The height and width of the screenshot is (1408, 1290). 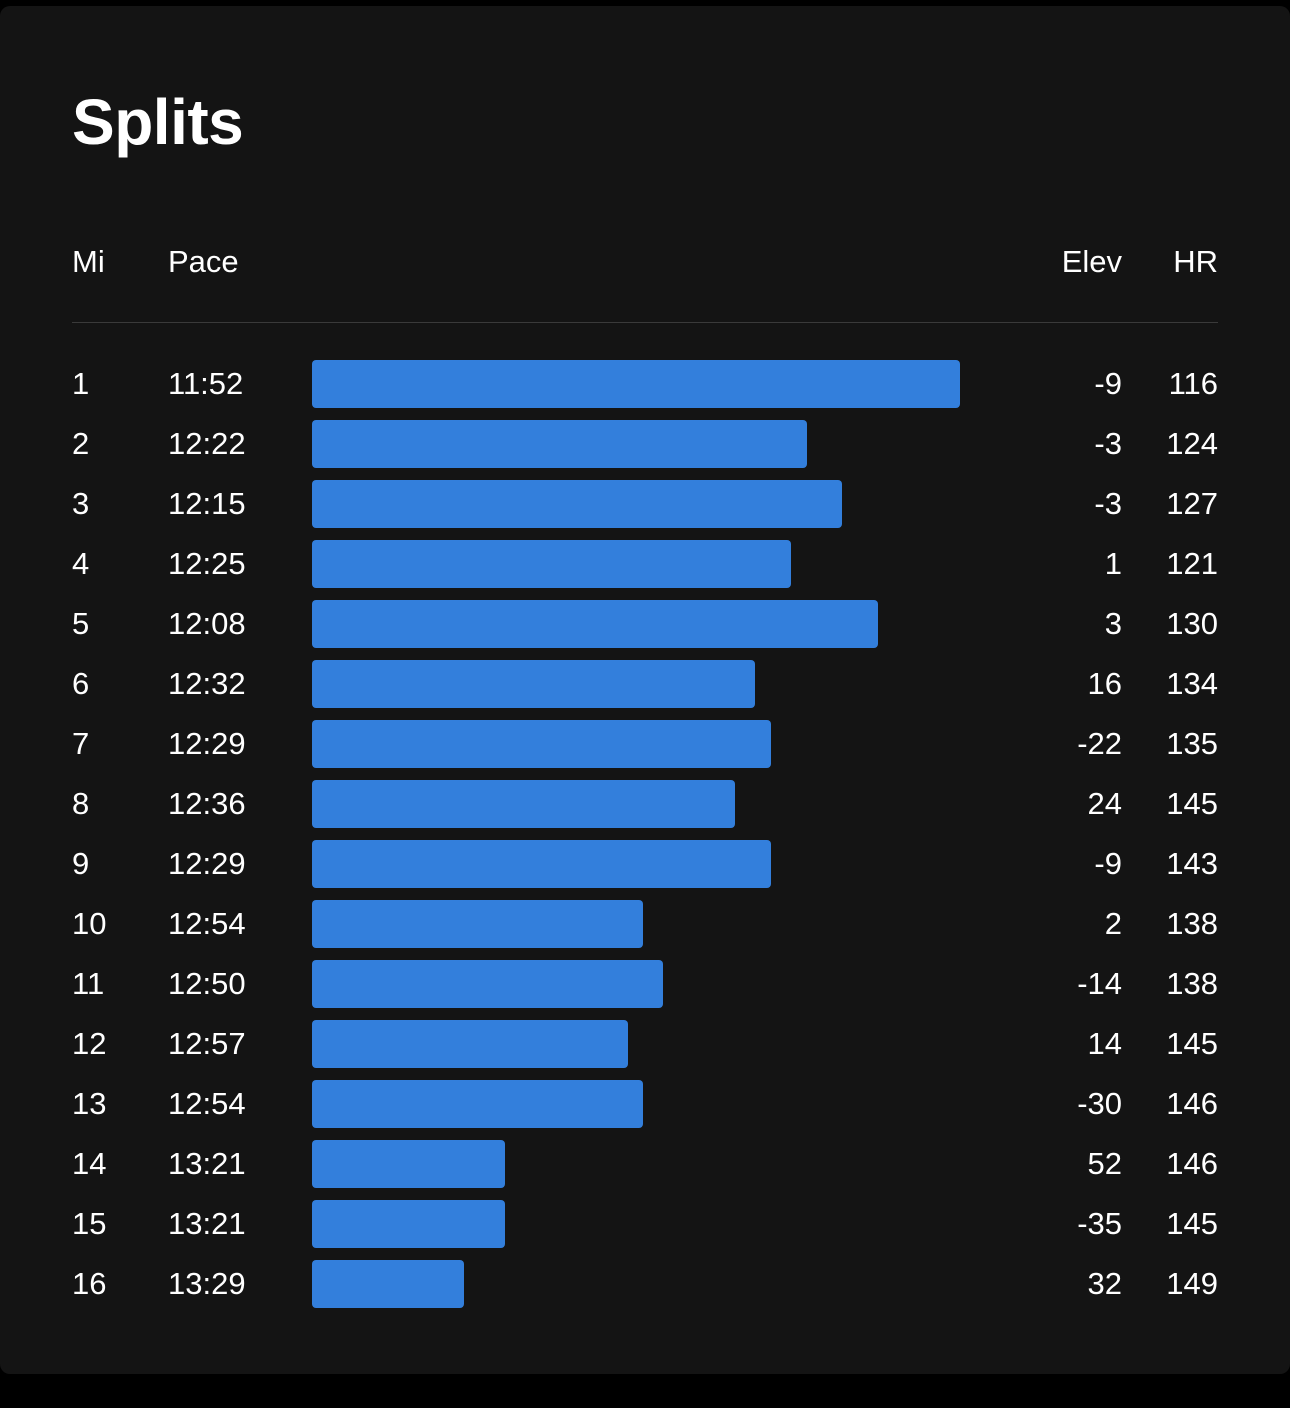 I want to click on table-row: 6 12:32 16 134, so click(x=645, y=690).